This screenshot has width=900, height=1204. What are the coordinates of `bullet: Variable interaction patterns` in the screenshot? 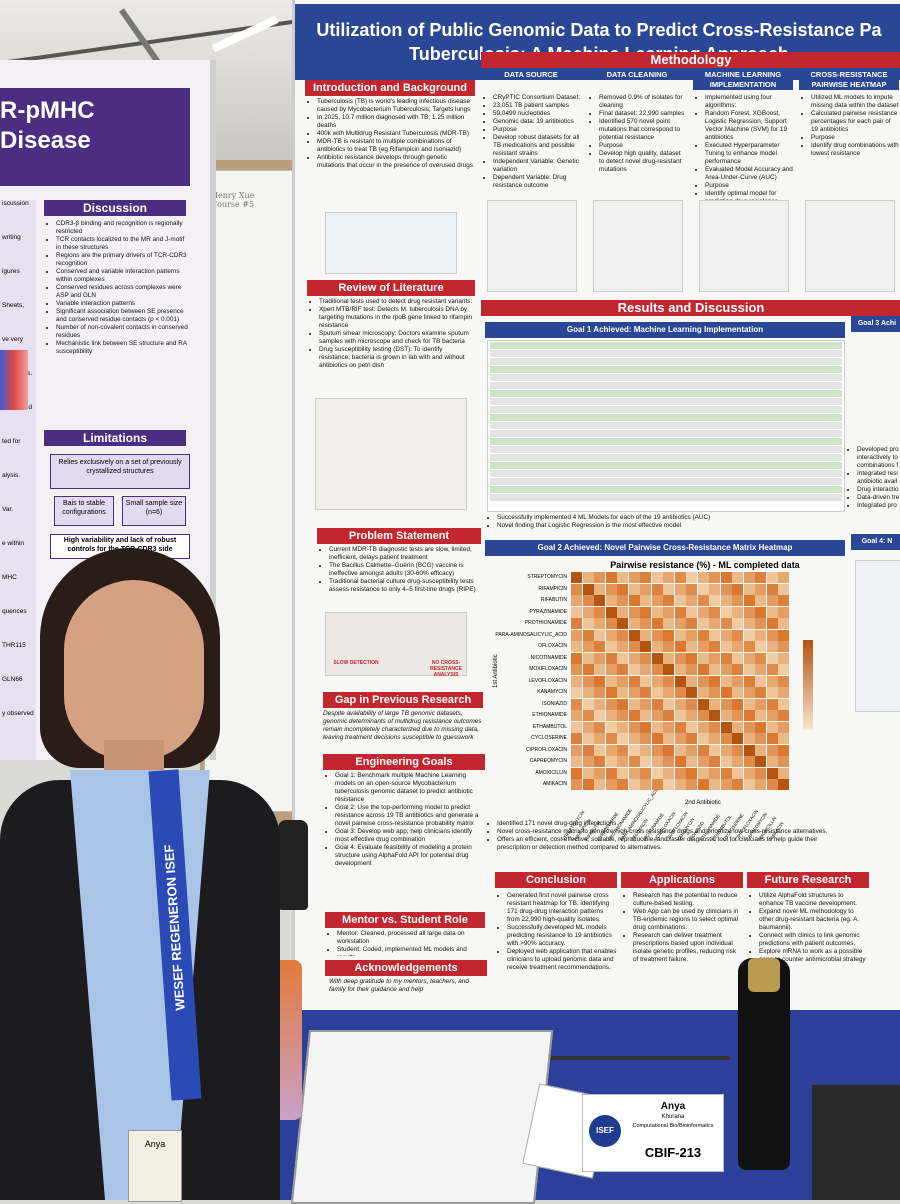 It's located at (123, 304).